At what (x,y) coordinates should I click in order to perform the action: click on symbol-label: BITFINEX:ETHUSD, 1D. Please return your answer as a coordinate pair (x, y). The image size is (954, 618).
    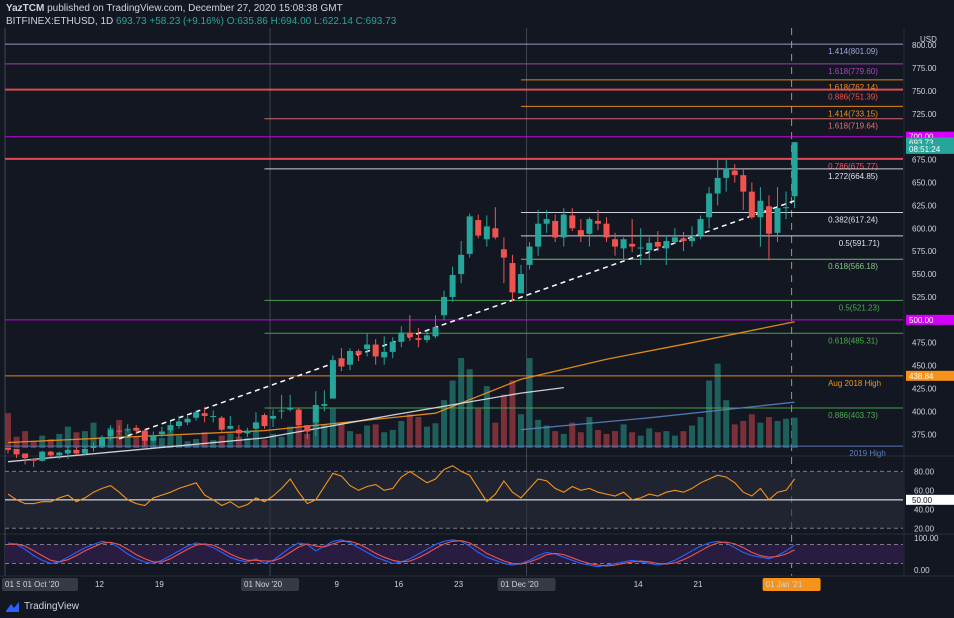
    Looking at the image, I should click on (60, 21).